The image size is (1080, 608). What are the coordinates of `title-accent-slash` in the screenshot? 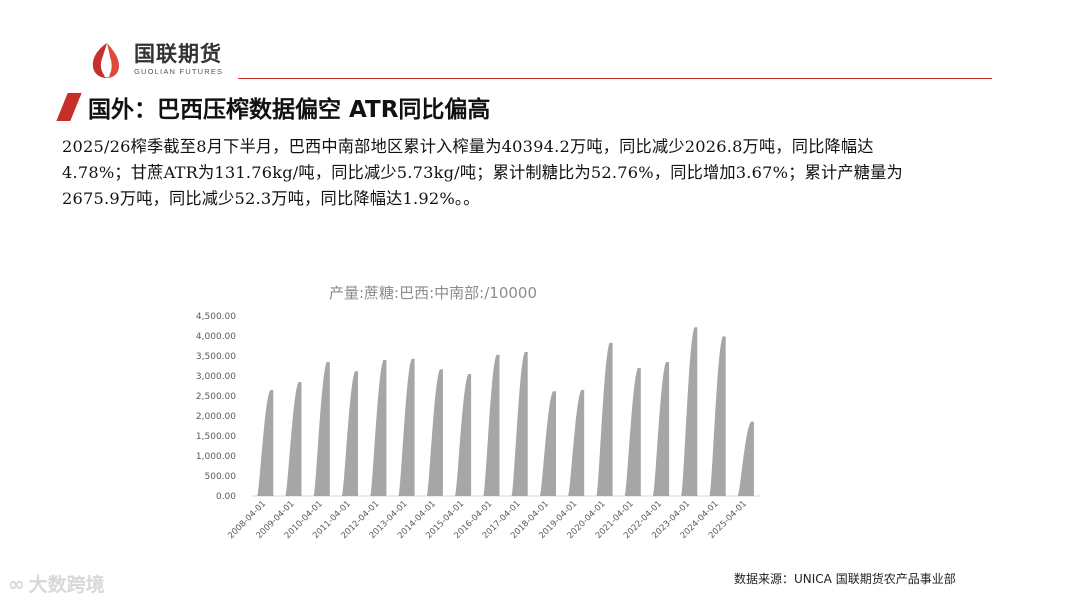 It's located at (69, 107).